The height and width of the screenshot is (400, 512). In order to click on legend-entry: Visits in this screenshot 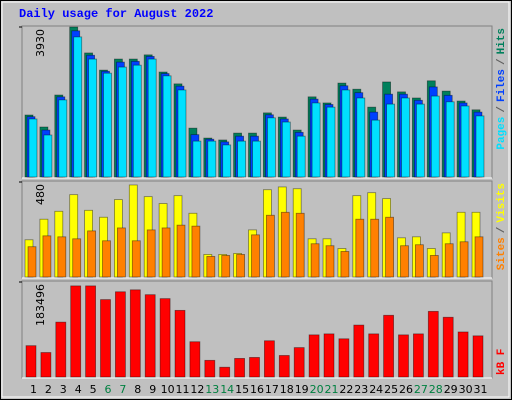, I will do `click(502, 203)`.